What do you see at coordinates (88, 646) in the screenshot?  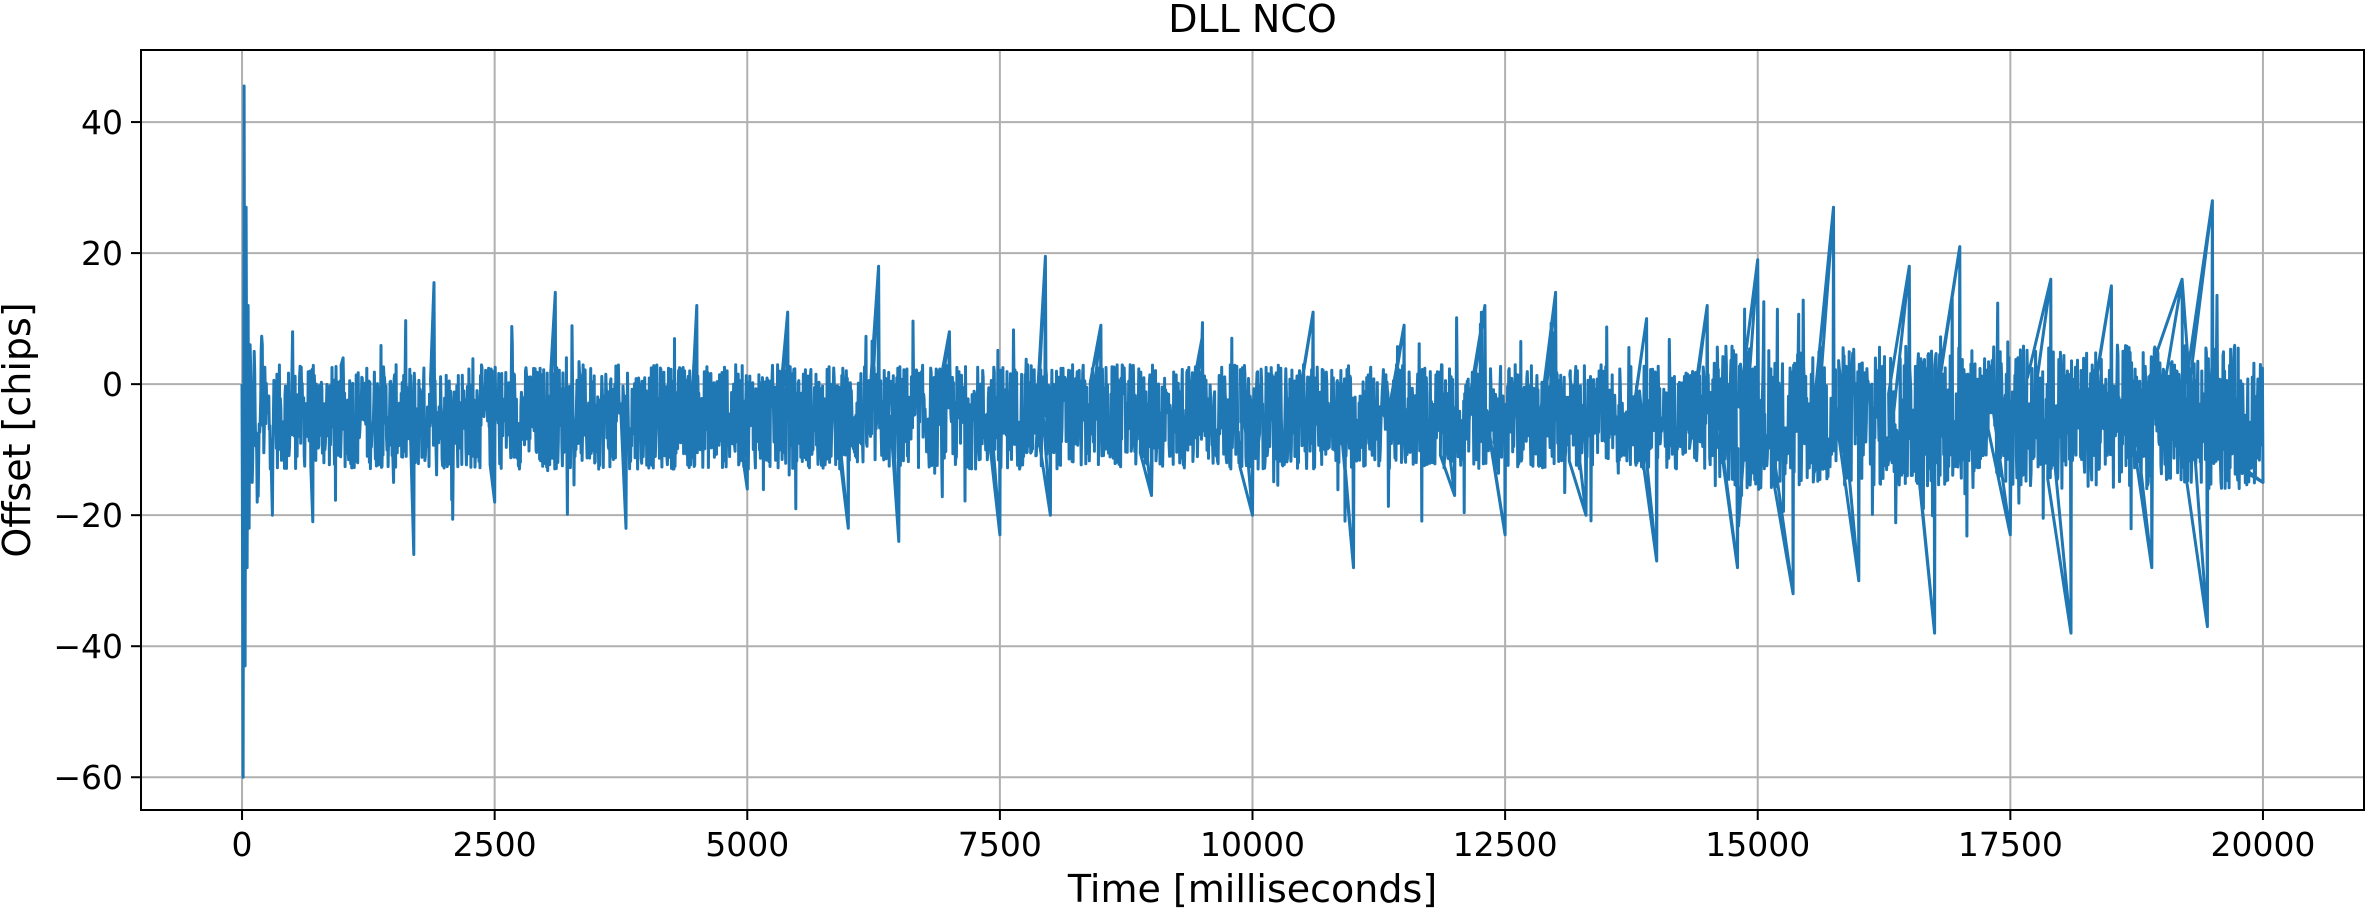 I see `y-tick-label: −40` at bounding box center [88, 646].